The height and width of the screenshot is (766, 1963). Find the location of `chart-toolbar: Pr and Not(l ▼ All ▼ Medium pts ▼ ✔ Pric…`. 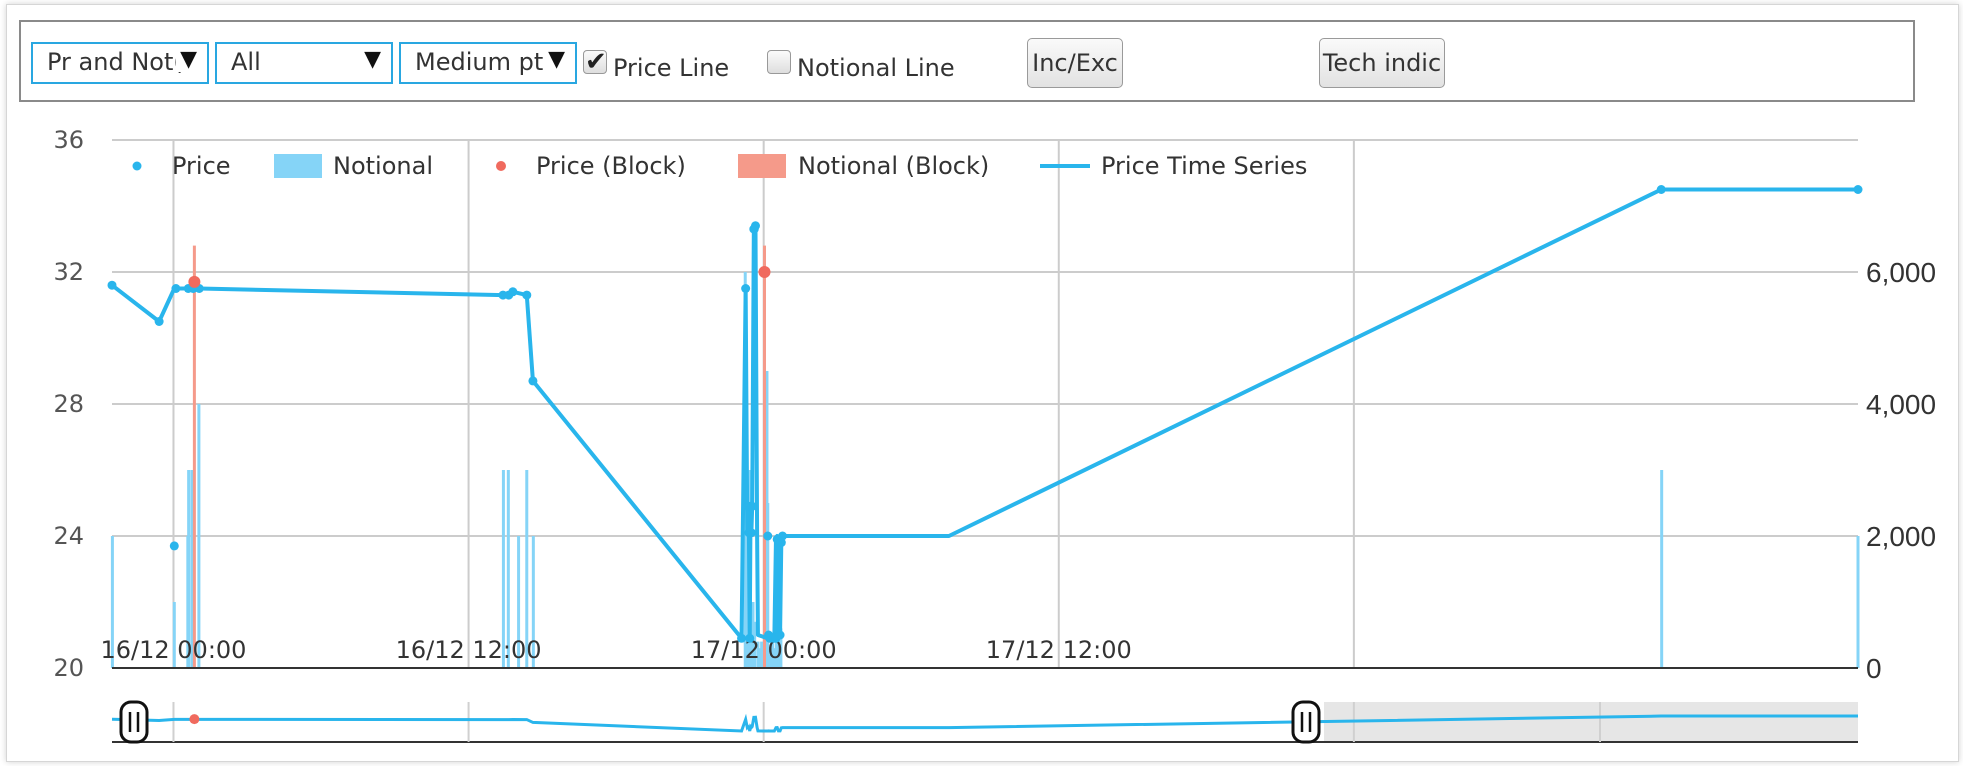

chart-toolbar: Pr and Not(l ▼ All ▼ Medium pts ▼ ✔ Pric… is located at coordinates (967, 61).